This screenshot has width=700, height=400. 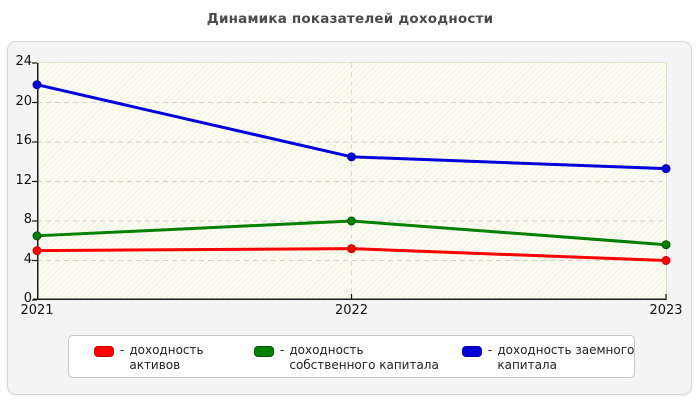 What do you see at coordinates (23, 140) in the screenshot?
I see `y-tick-label: 16` at bounding box center [23, 140].